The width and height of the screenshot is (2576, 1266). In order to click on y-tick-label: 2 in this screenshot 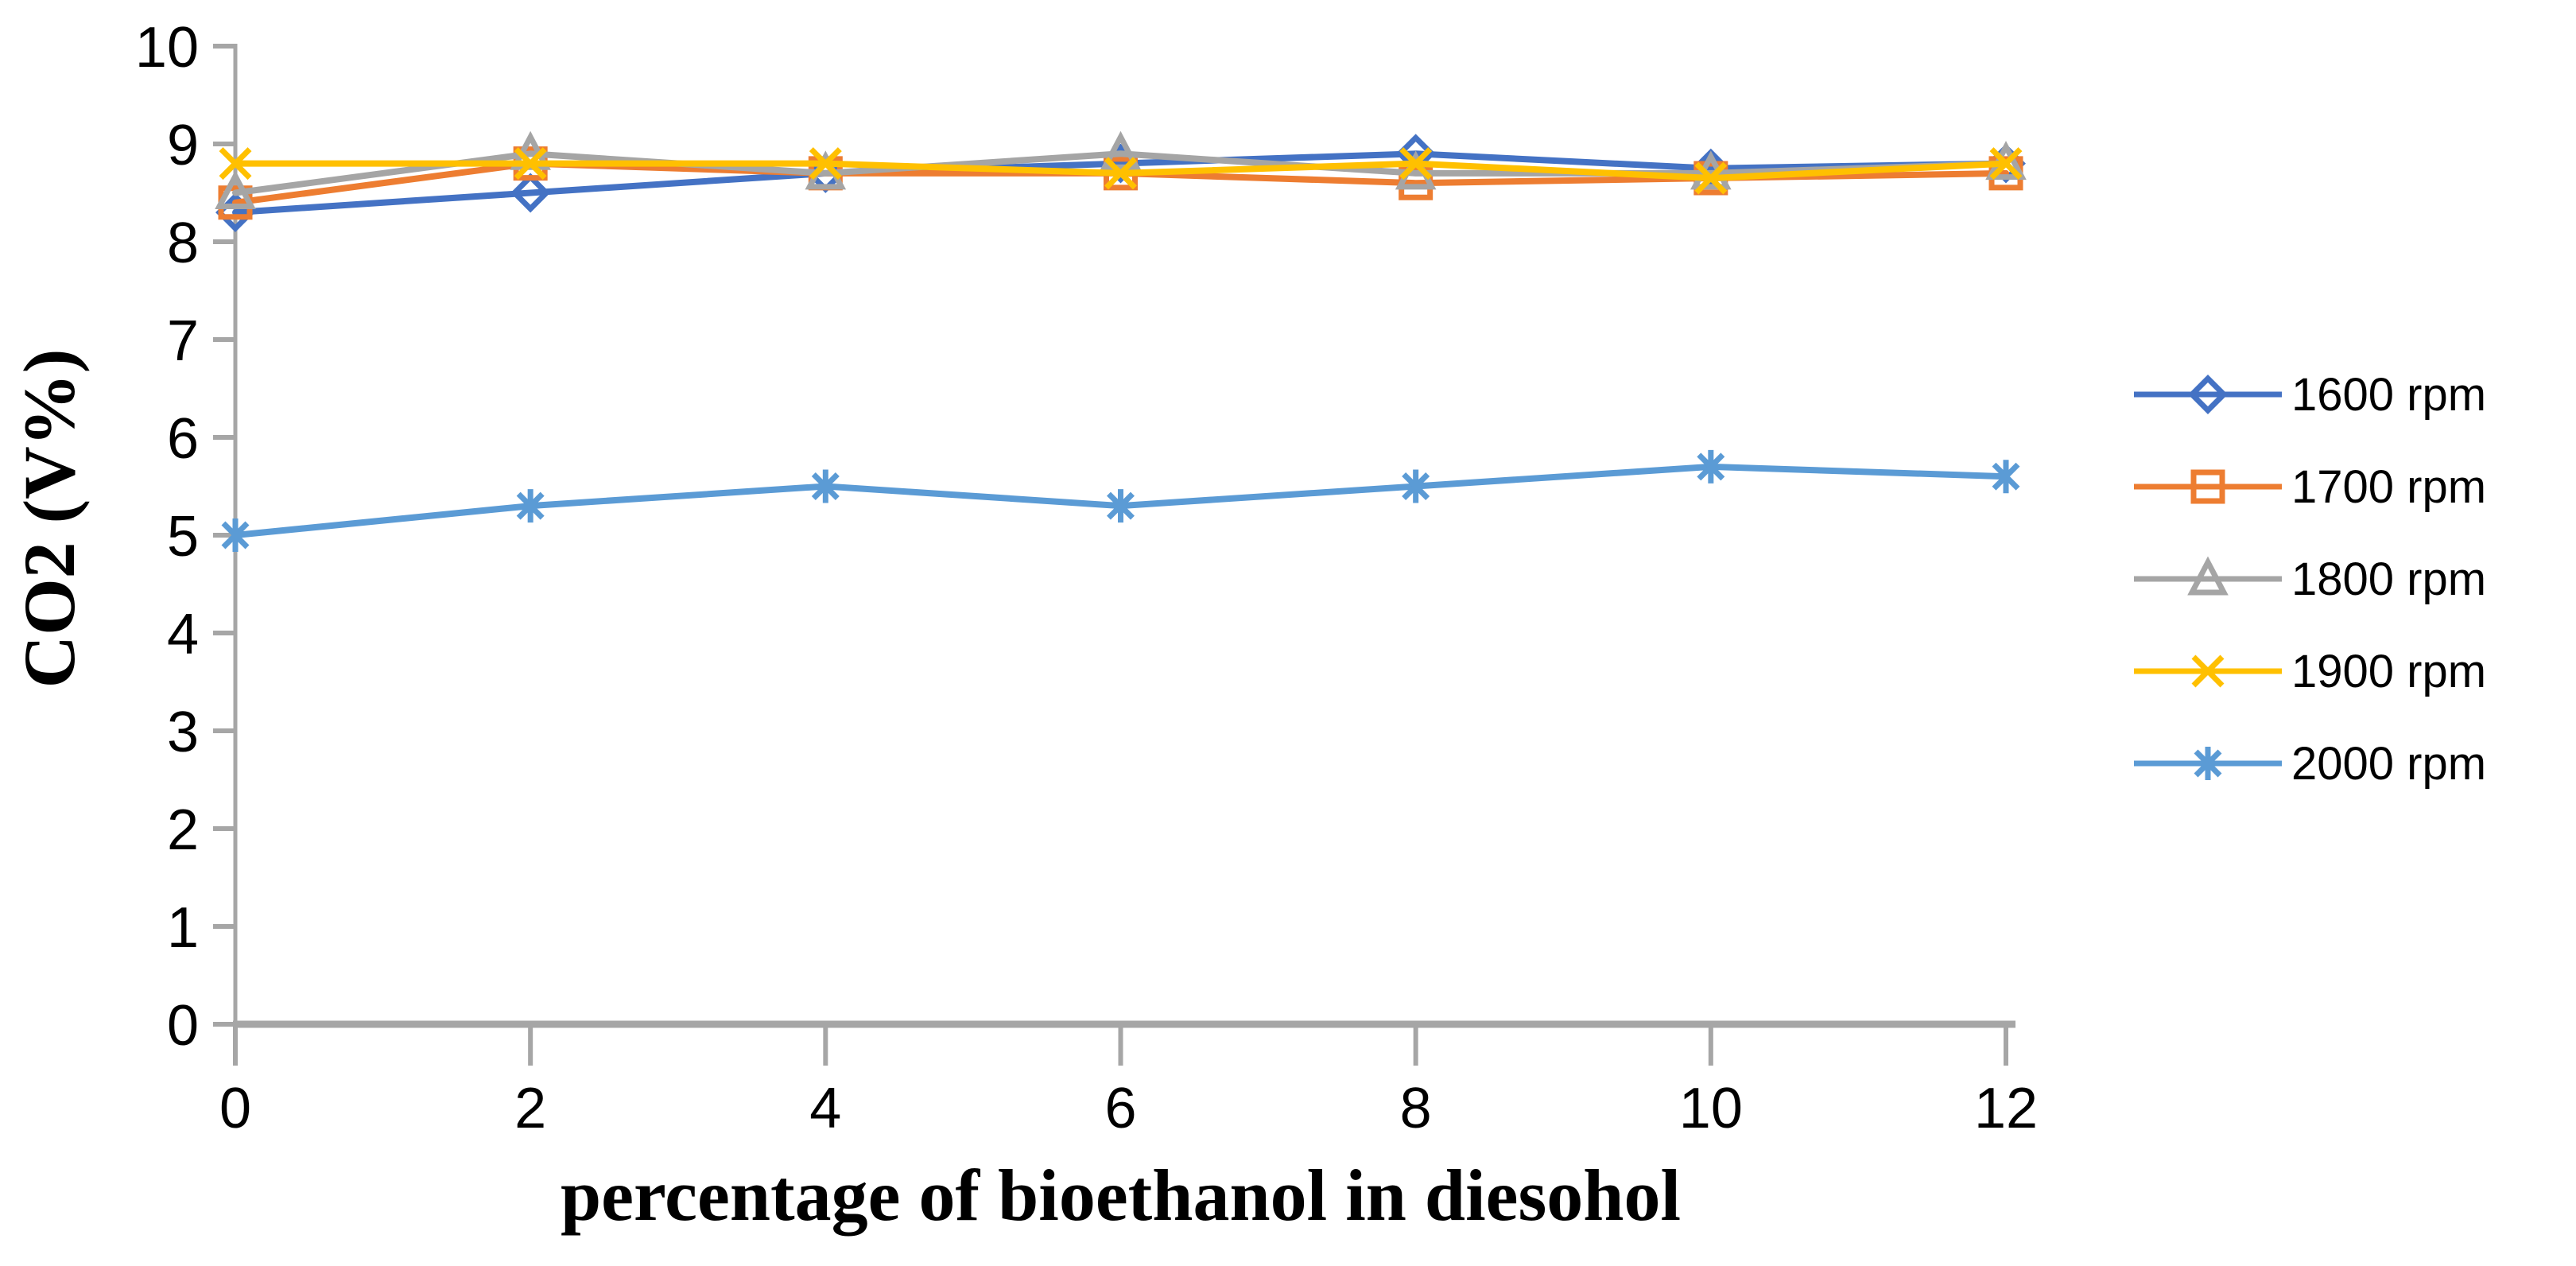, I will do `click(183, 830)`.